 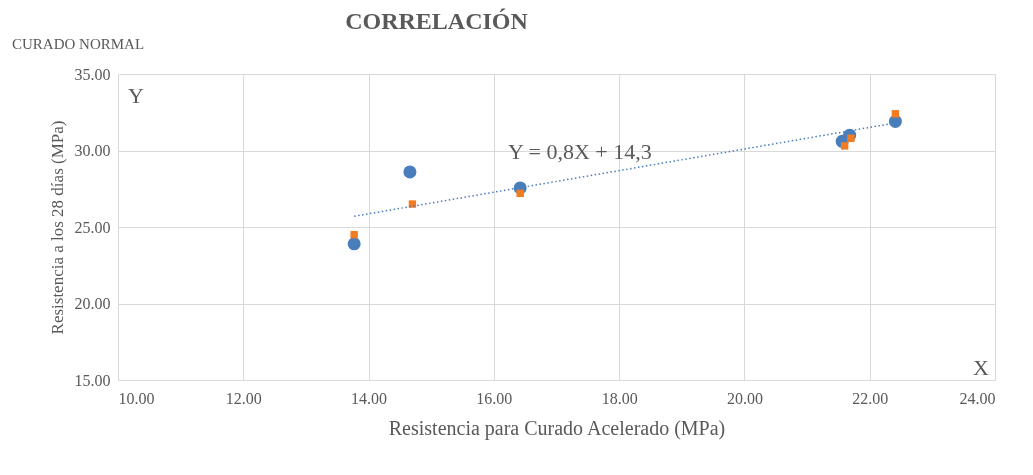 What do you see at coordinates (557, 428) in the screenshot?
I see `x-axis-title: Resistencia para Curado Acelerado (MPa)` at bounding box center [557, 428].